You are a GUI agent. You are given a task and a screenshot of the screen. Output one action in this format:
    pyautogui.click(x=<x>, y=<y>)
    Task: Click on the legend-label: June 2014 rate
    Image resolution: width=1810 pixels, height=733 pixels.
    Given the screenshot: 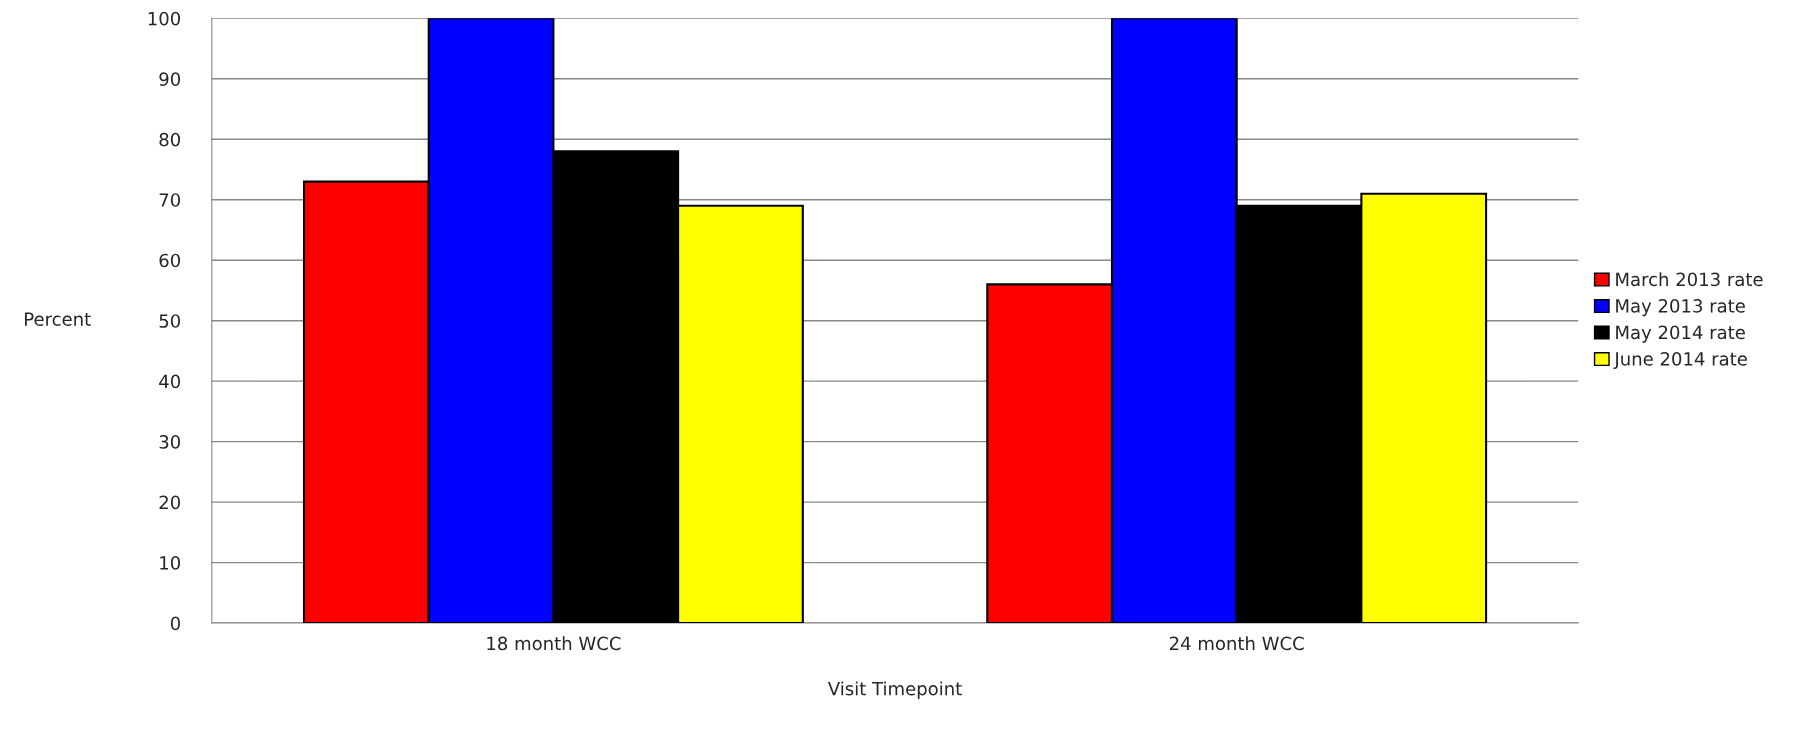 What is the action you would take?
    pyautogui.click(x=1680, y=361)
    